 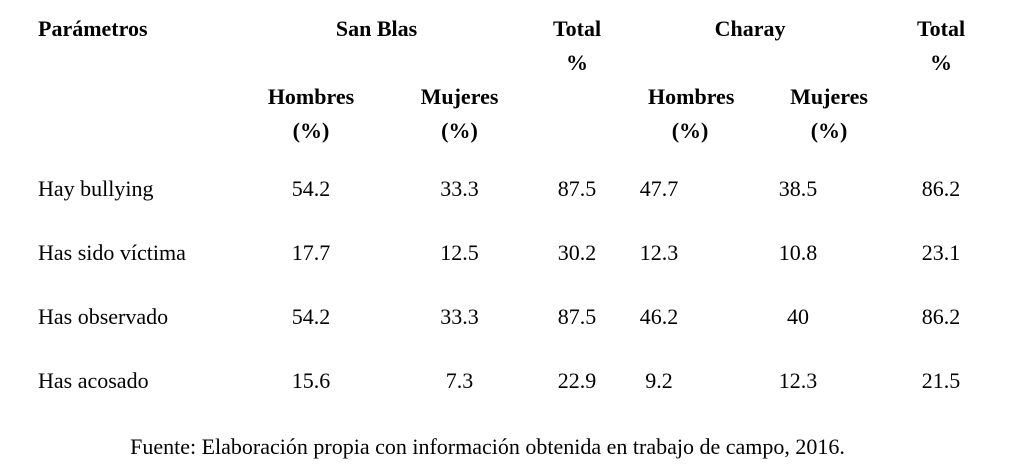 I want to click on col-header-parametros: Parámetros, so click(x=93, y=28).